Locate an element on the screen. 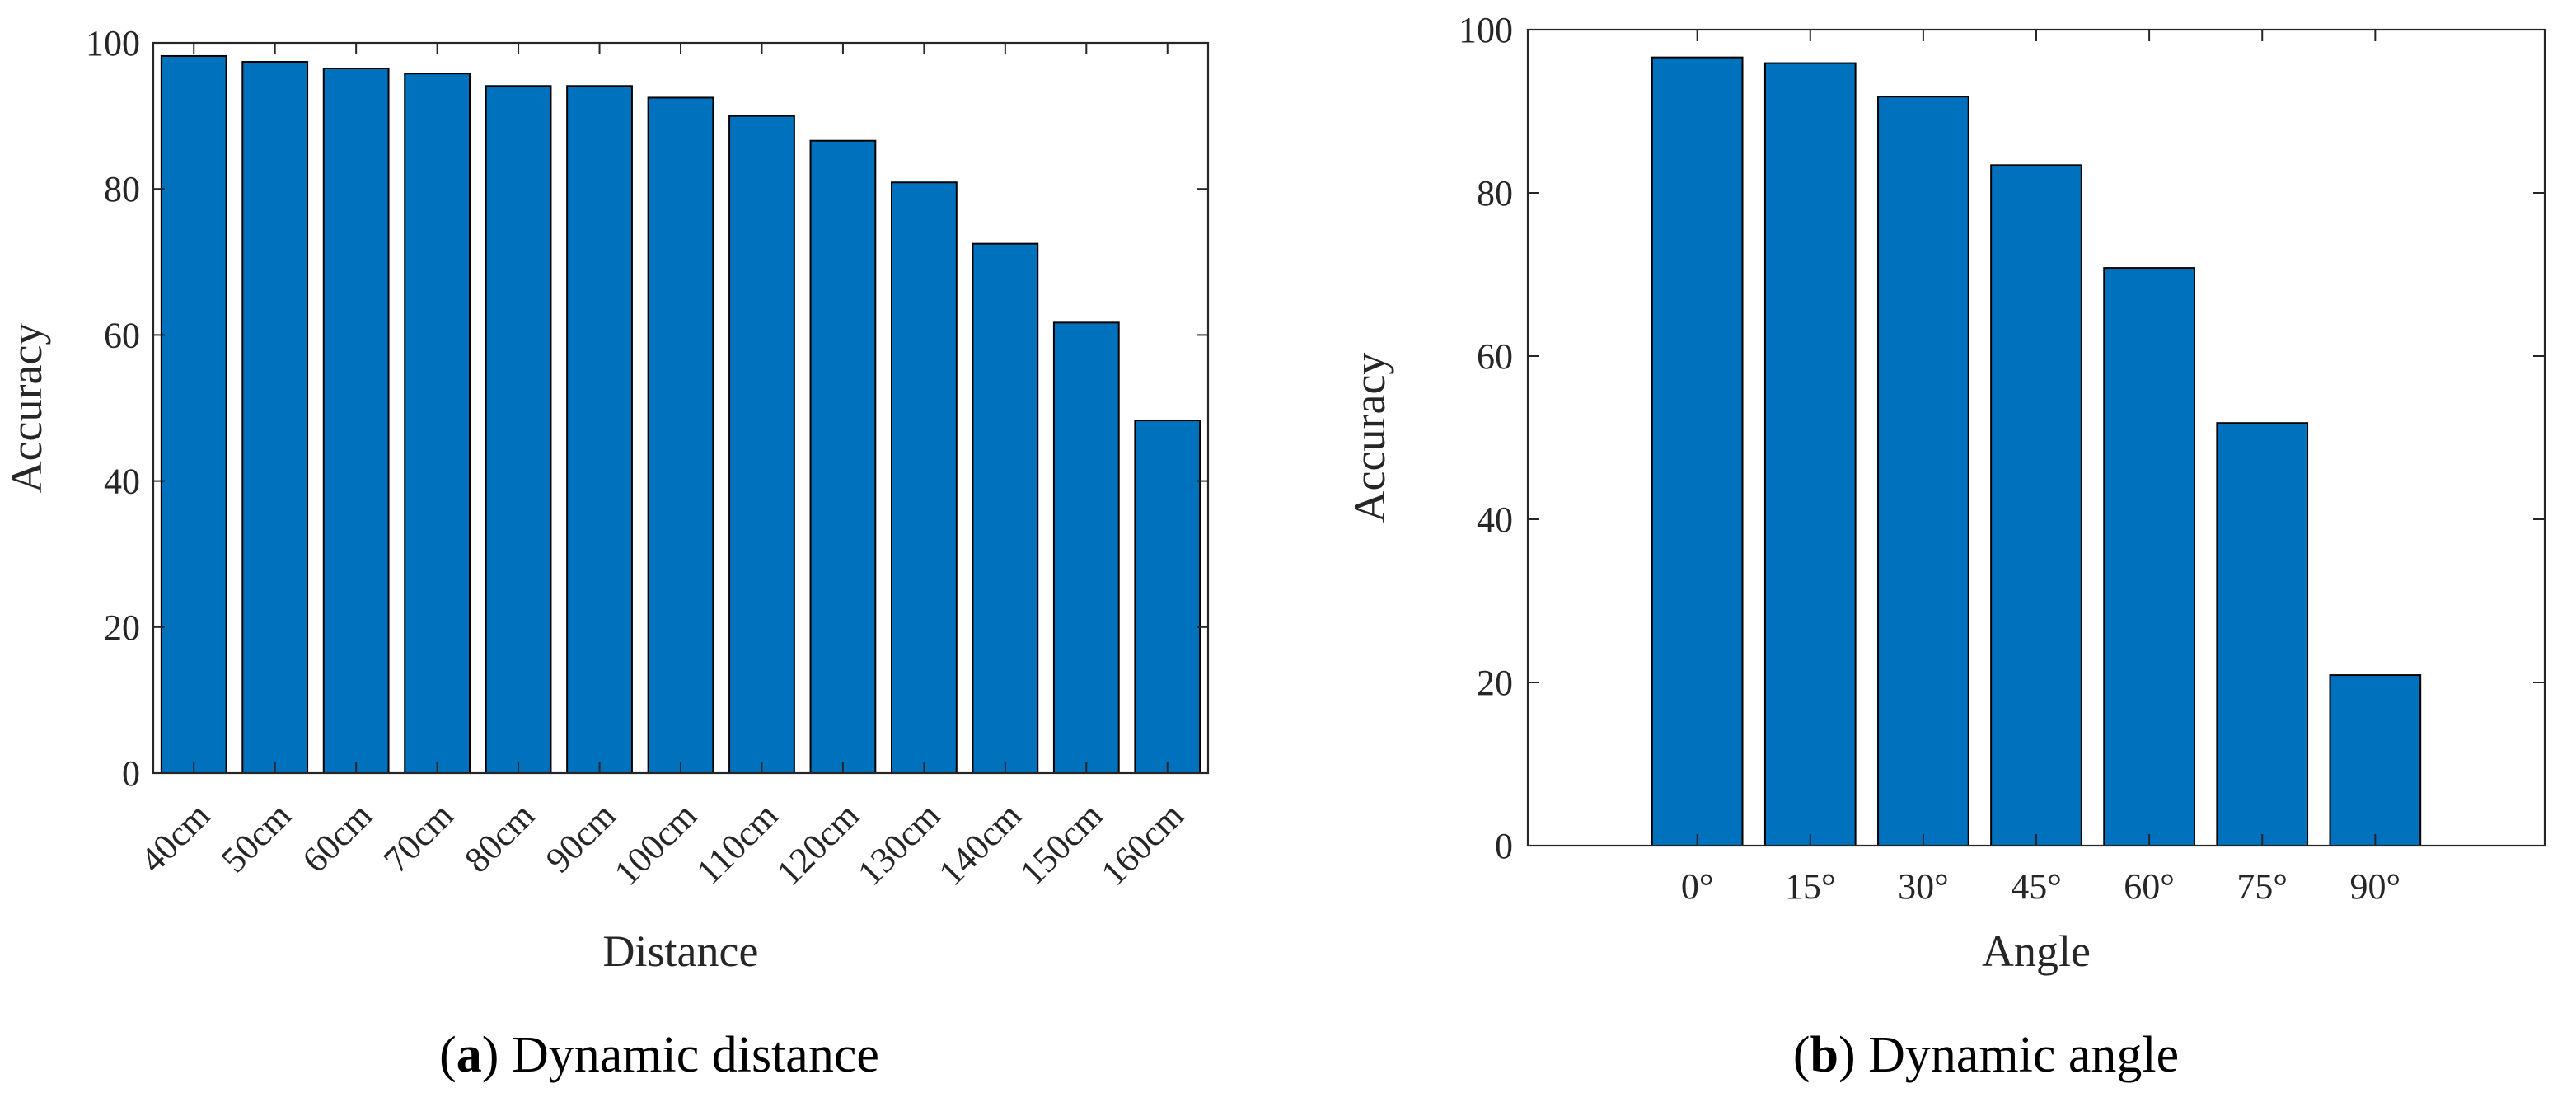 This screenshot has width=2576, height=1102. y-tick-label-b-1: 20 is located at coordinates (1495, 683).